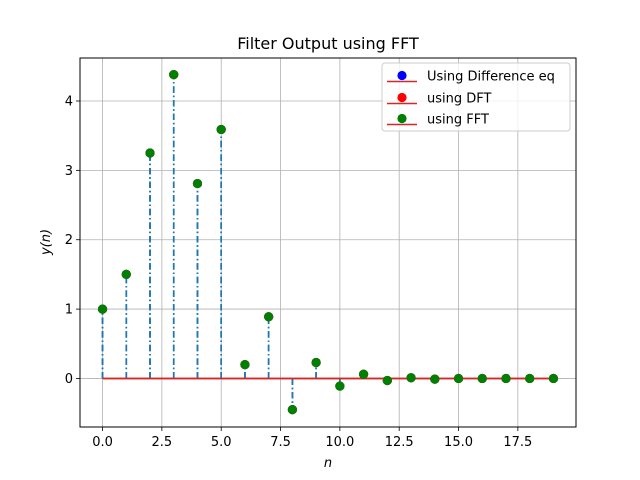 The height and width of the screenshot is (480, 640). Describe the element at coordinates (517, 442) in the screenshot. I see `x-tick-label: 17.5` at that location.